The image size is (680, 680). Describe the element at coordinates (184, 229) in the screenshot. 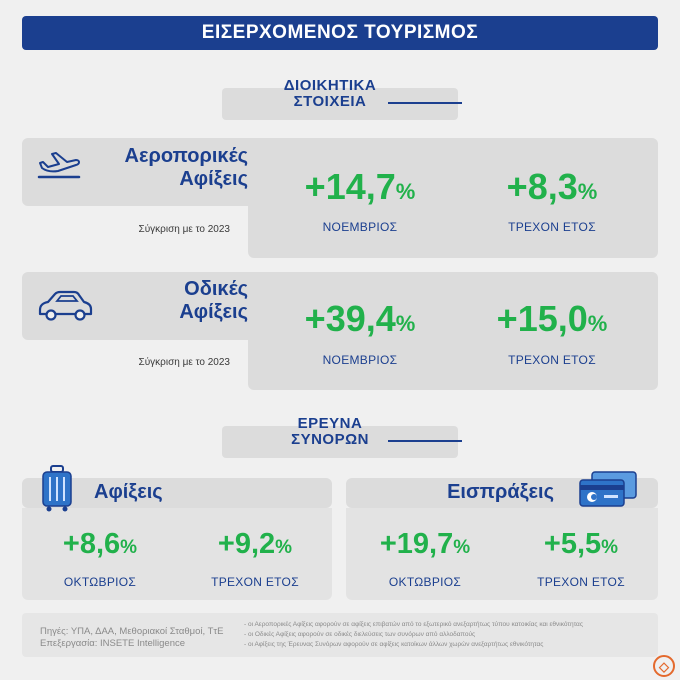

I see `air-compare-note: Σύγκριση με το 2023` at that location.